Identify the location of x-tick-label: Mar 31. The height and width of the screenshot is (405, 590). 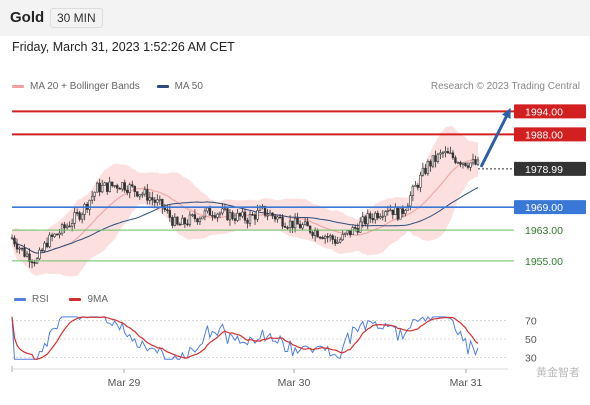
(466, 383).